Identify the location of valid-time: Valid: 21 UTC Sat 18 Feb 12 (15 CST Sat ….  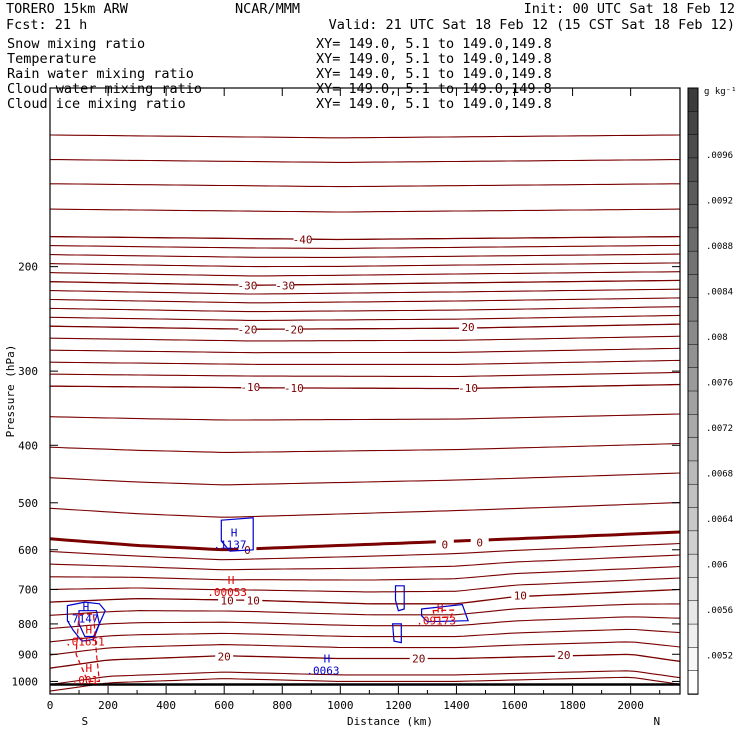
(532, 25).